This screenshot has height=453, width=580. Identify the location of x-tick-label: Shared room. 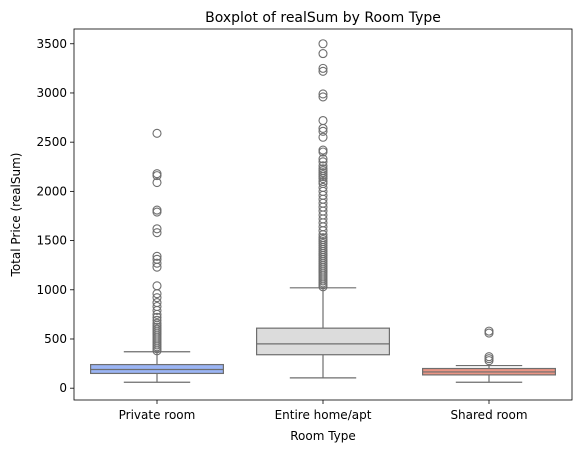
(488, 415).